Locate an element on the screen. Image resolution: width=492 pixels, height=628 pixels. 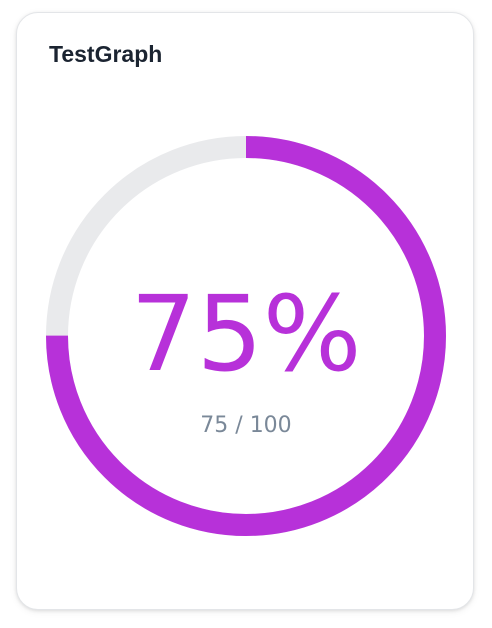
gauge-ratio-label: 75 / 100 is located at coordinates (245, 425).